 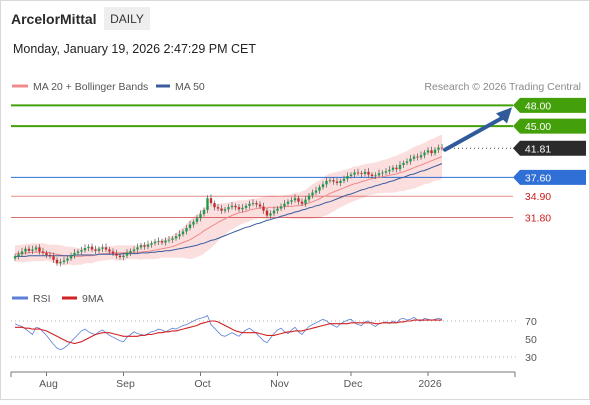 I want to click on period-badge, so click(x=127, y=18).